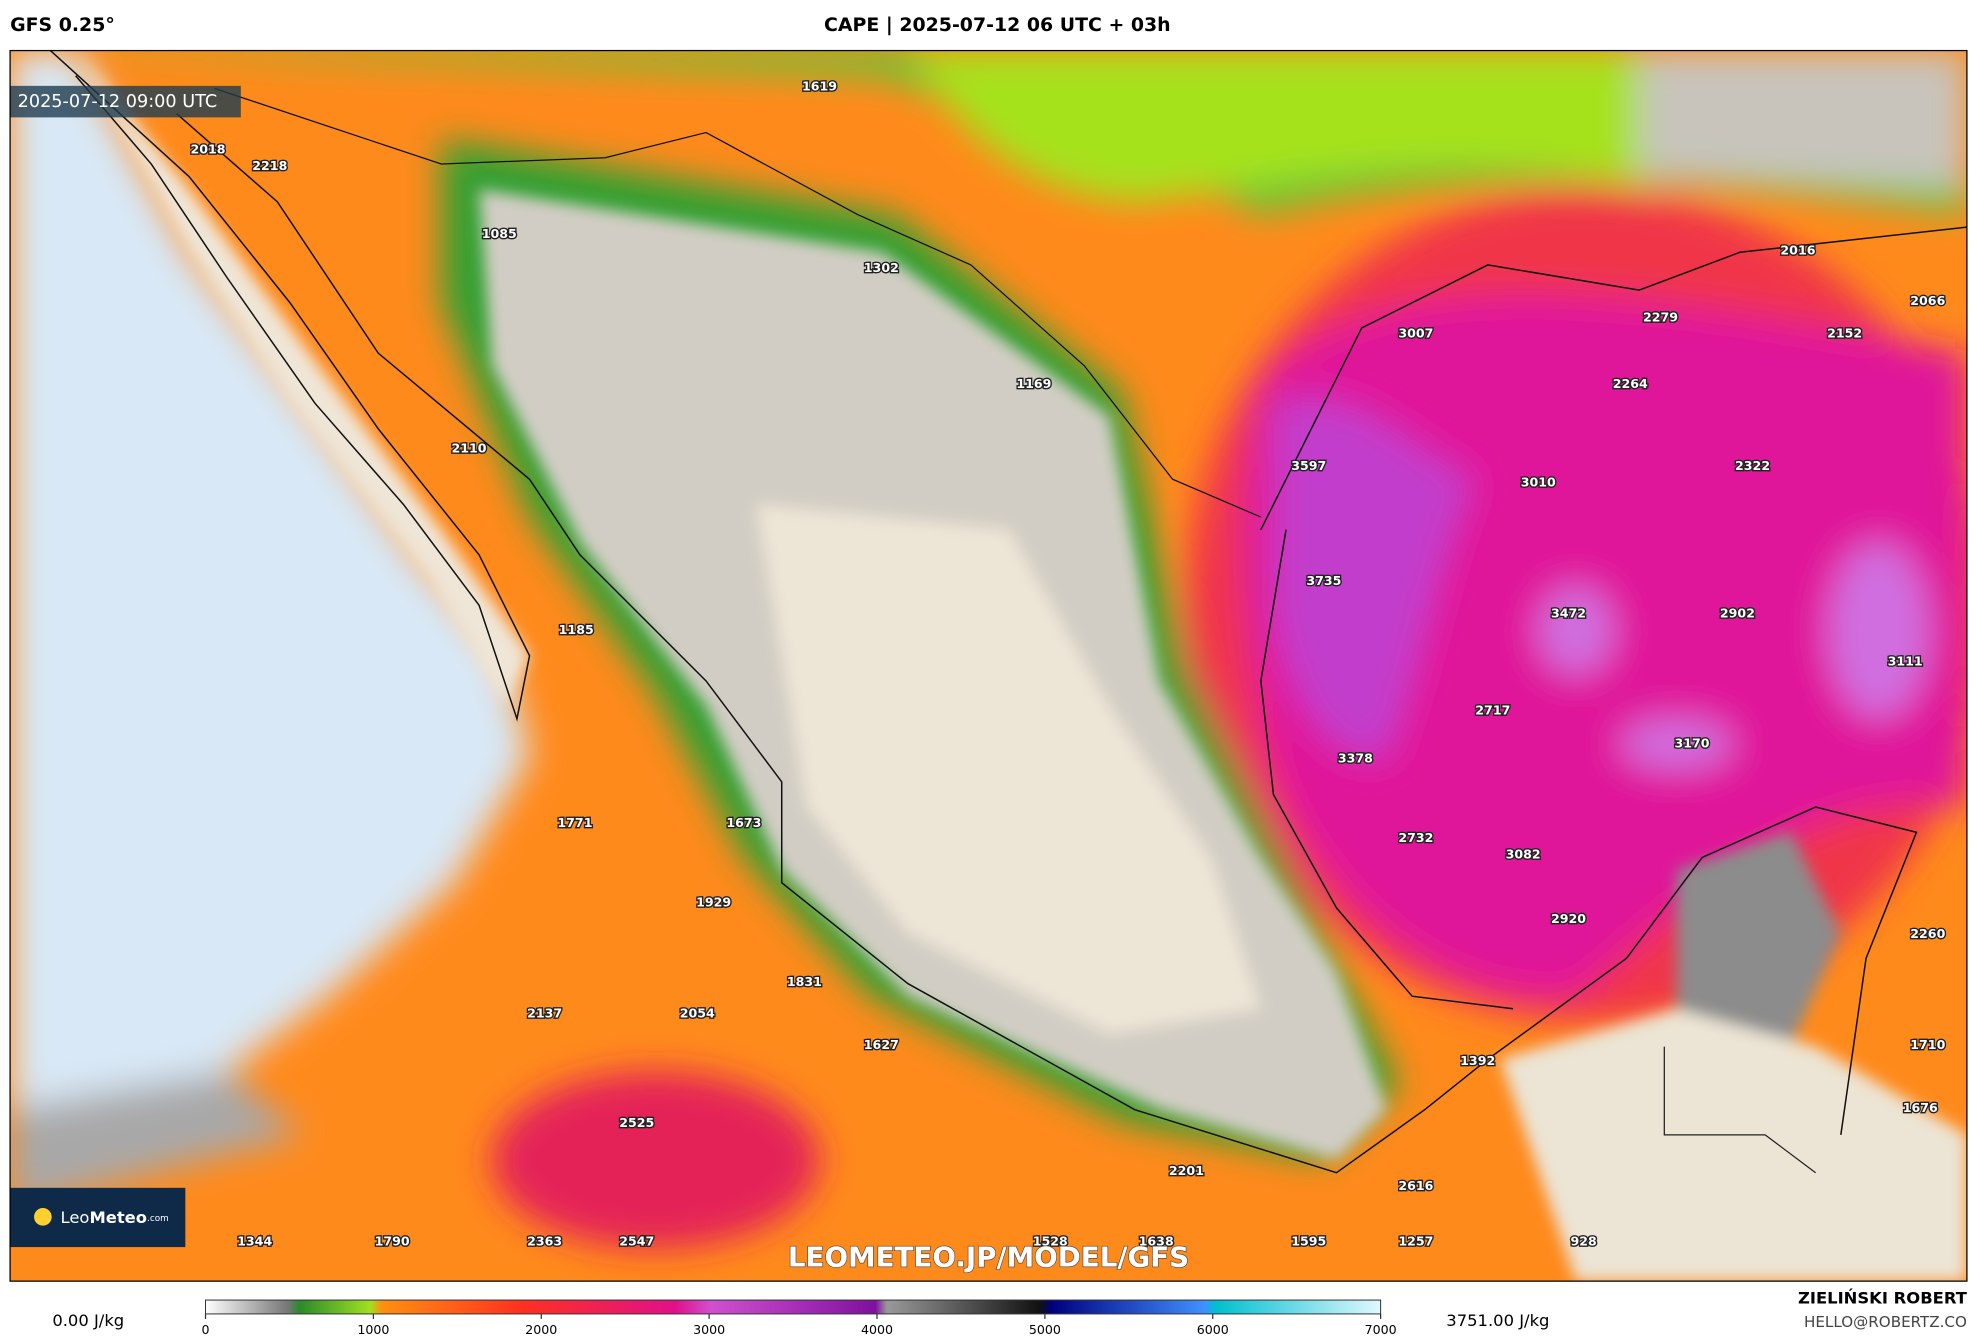  Describe the element at coordinates (544, 1241) in the screenshot. I see `point-value: 2363` at that location.